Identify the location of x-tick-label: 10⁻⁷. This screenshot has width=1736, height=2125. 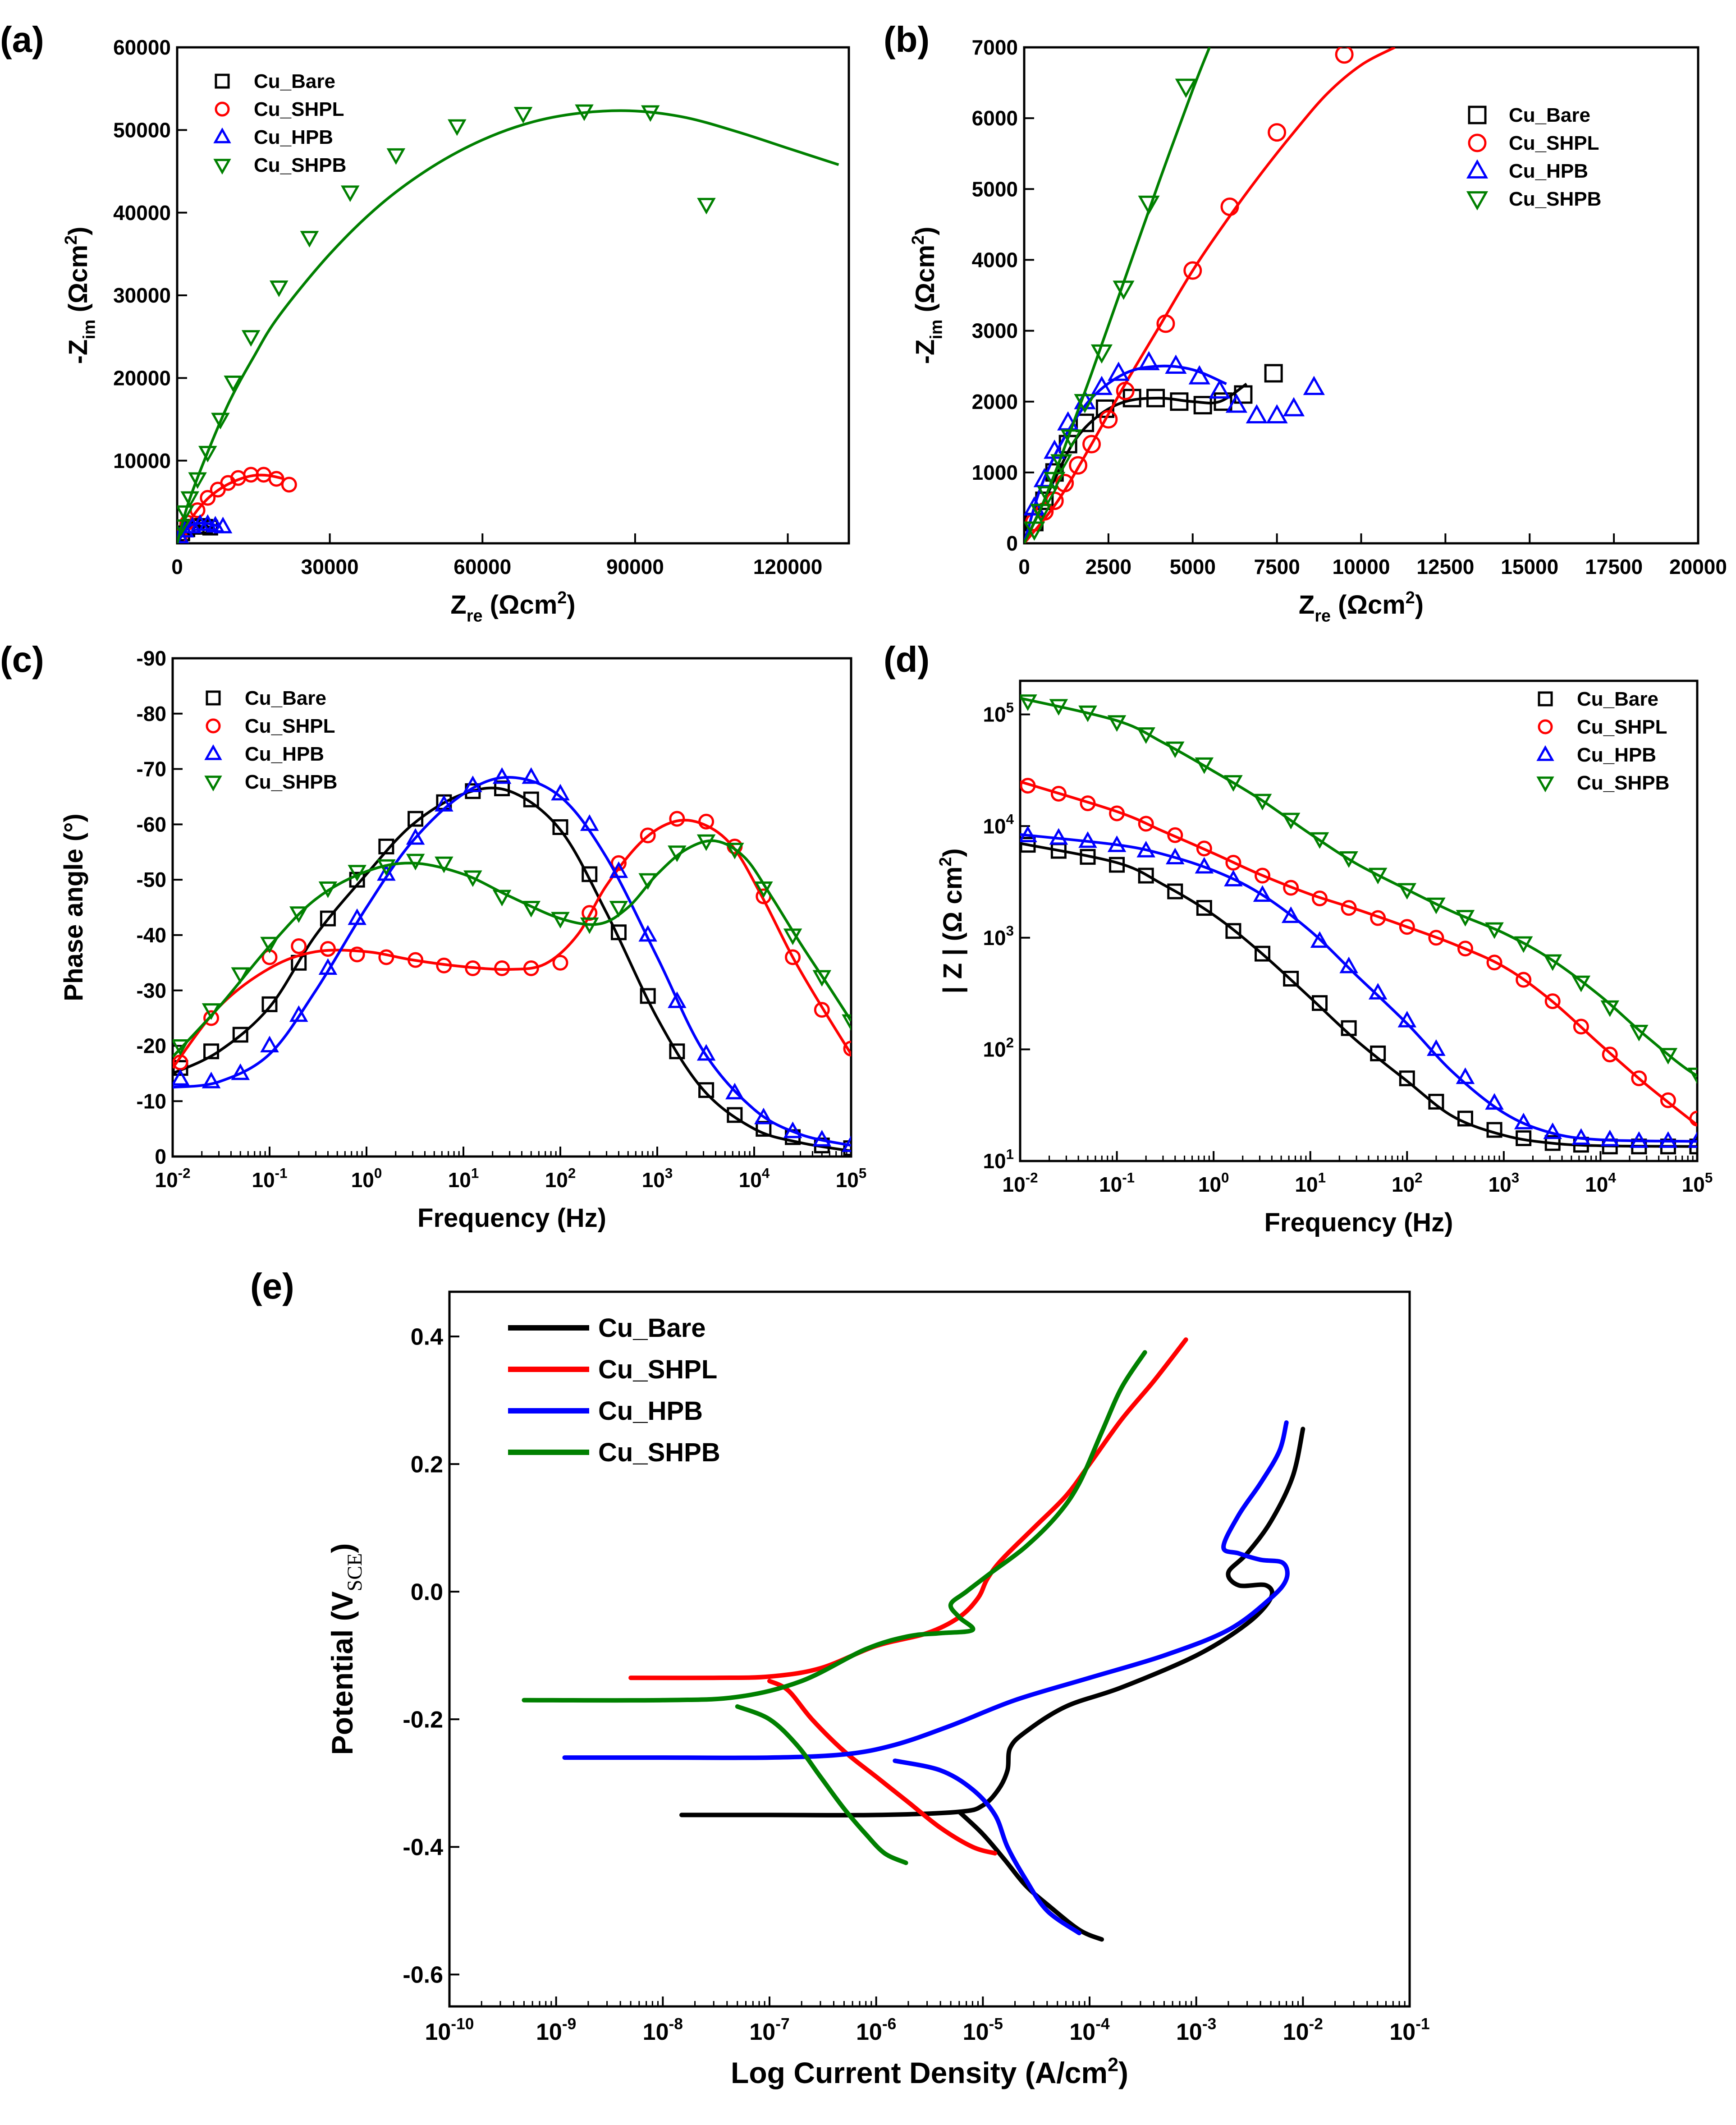
(769, 2030).